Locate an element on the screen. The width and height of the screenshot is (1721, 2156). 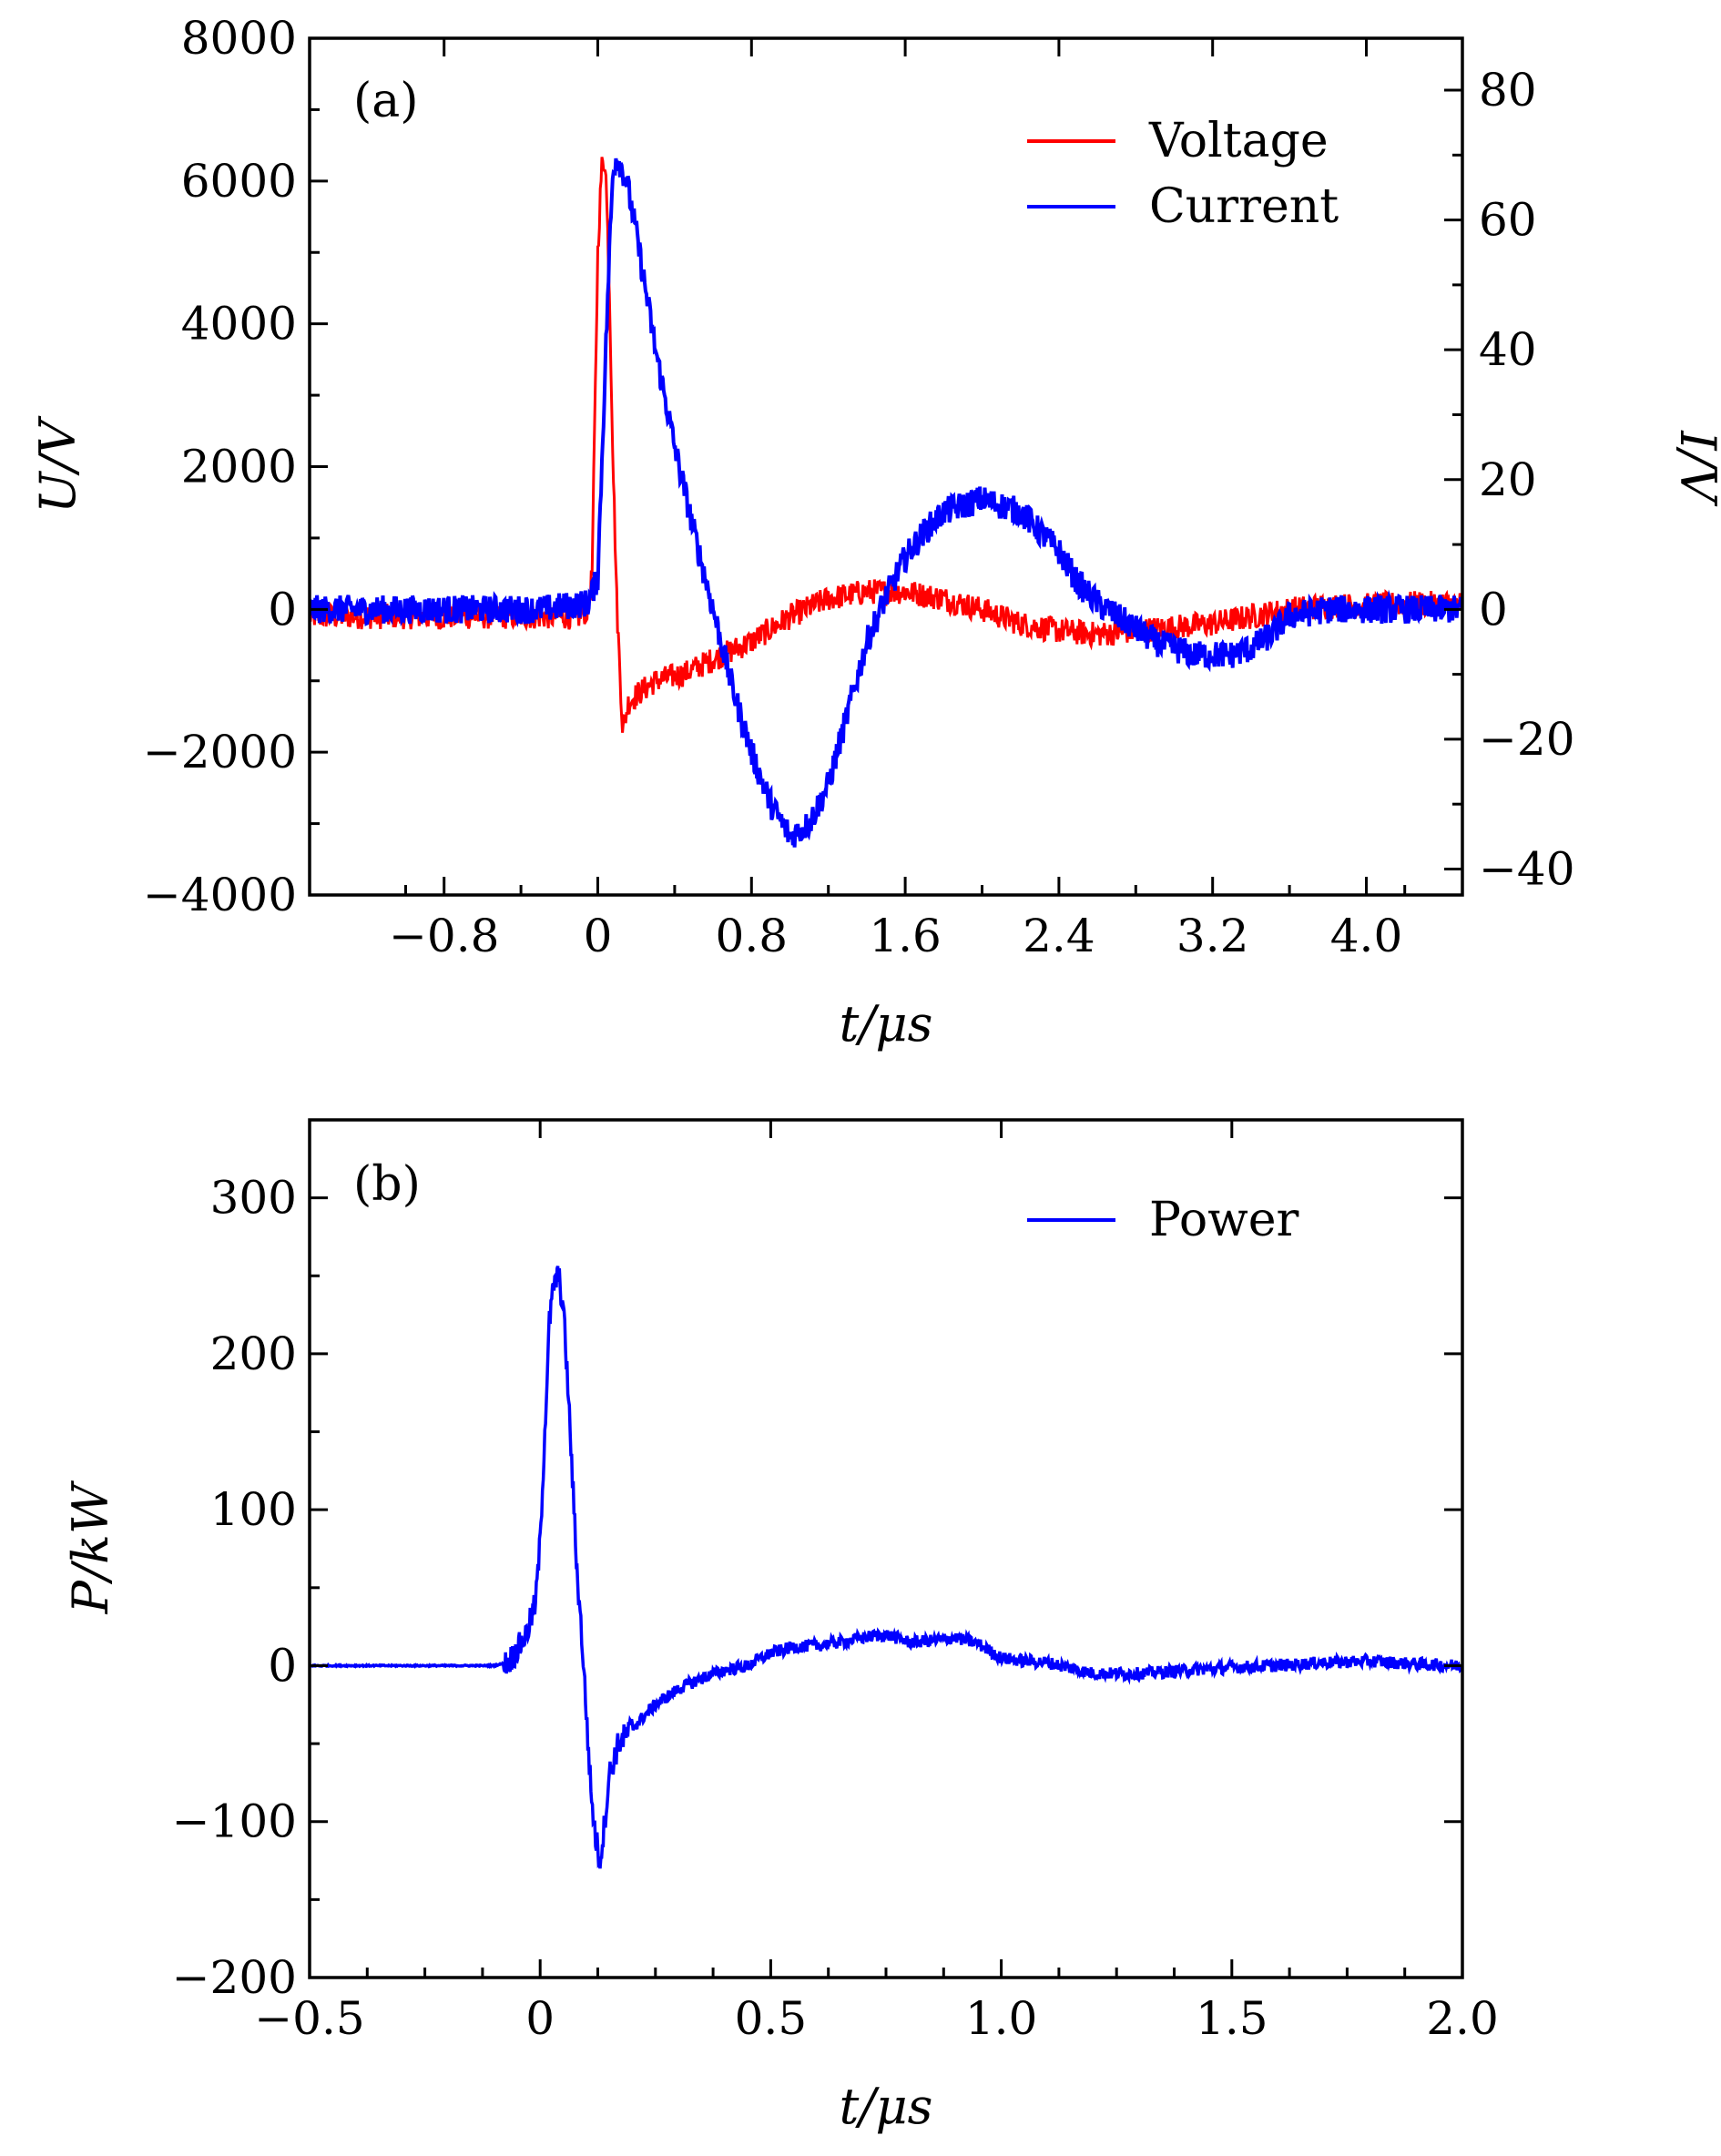
x-tick-label: −0.8 is located at coordinates (444, 936).